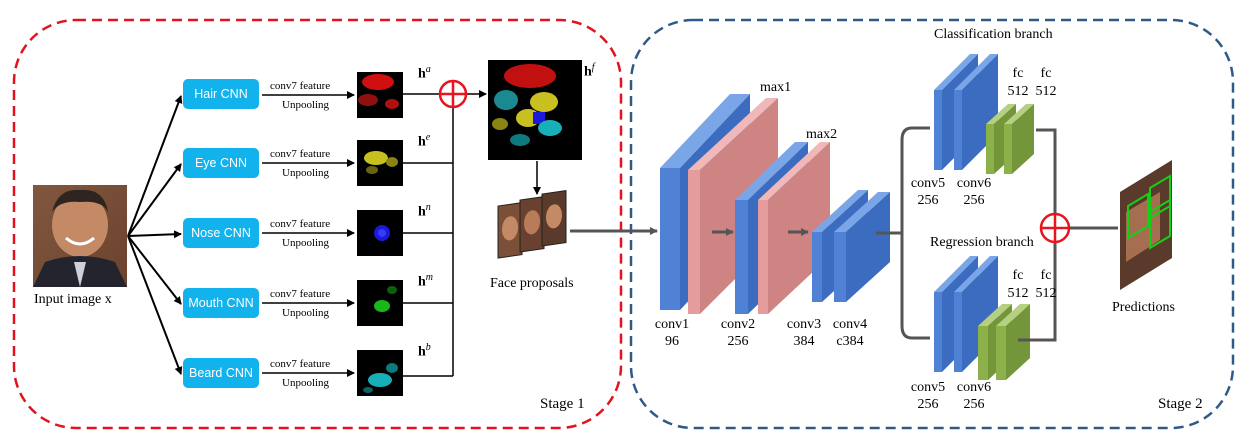  Describe the element at coordinates (672, 324) in the screenshot. I see `conv1-name: conv1` at that location.